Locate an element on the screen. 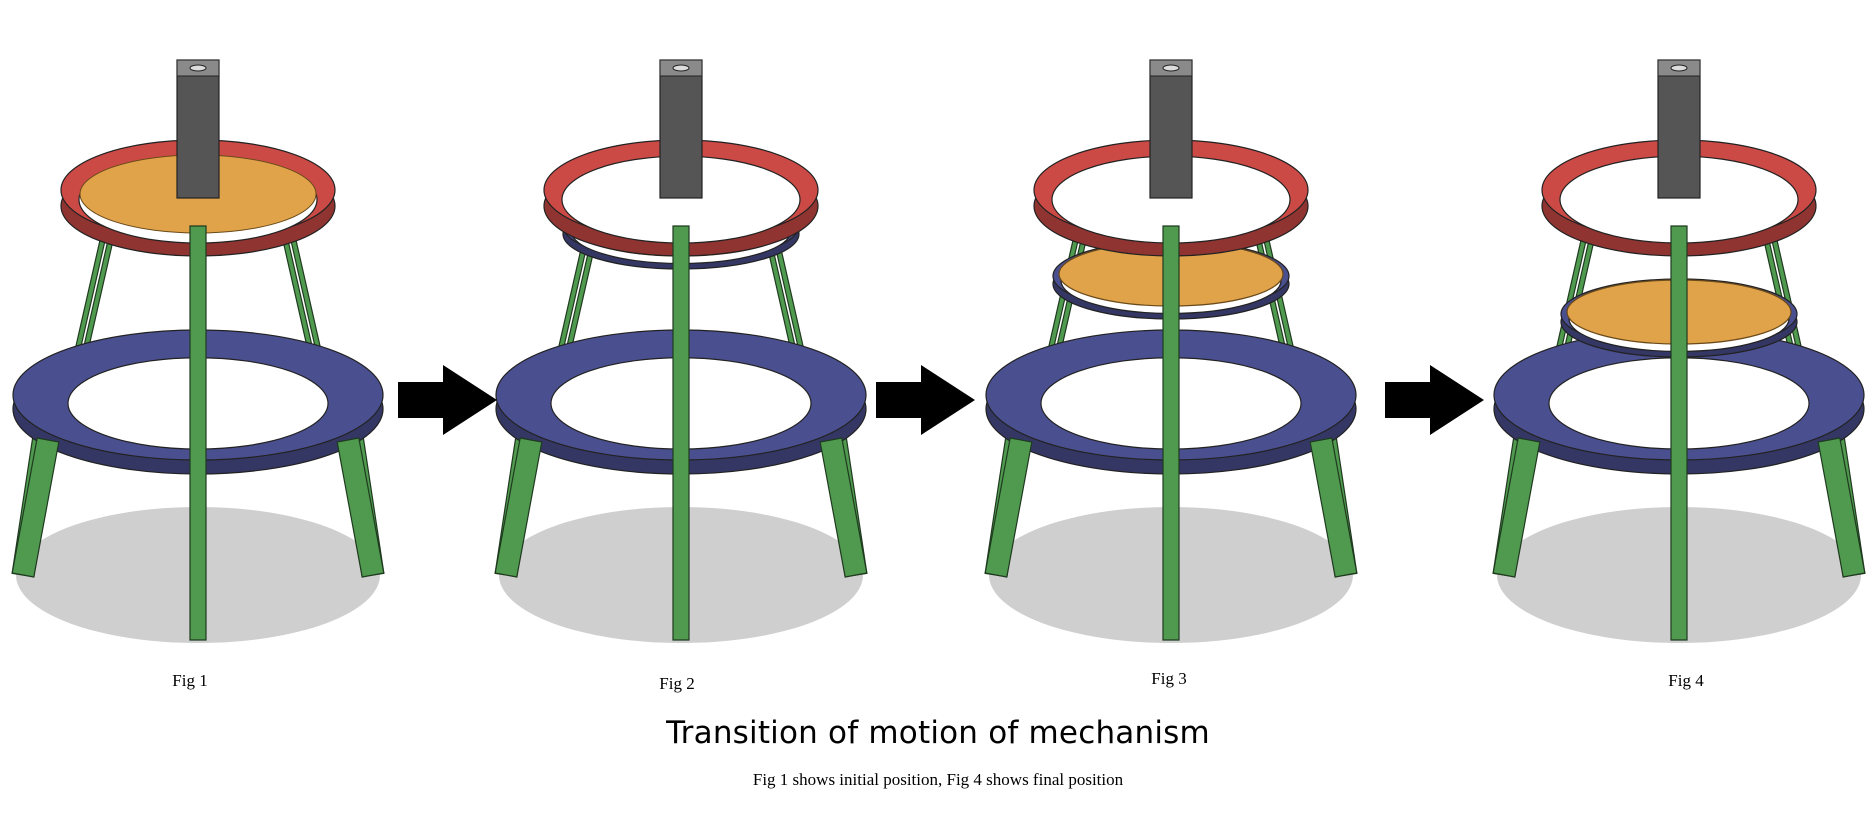 Image resolution: width=1872 pixels, height=837 pixels. diagram-title: Transition of motion of mechanism is located at coordinates (938, 733).